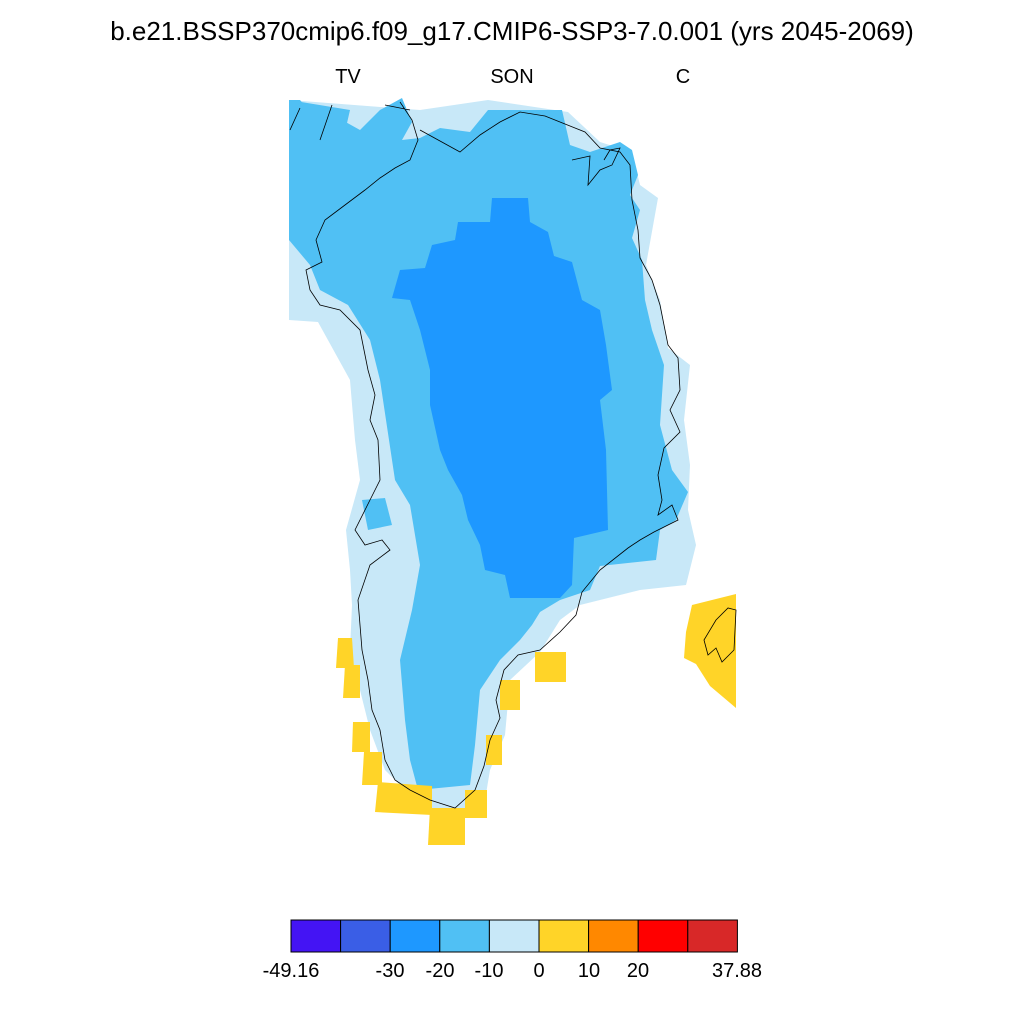 Image resolution: width=1024 pixels, height=1024 pixels. Describe the element at coordinates (390, 971) in the screenshot. I see `colorbar-tick-label: -30` at that location.